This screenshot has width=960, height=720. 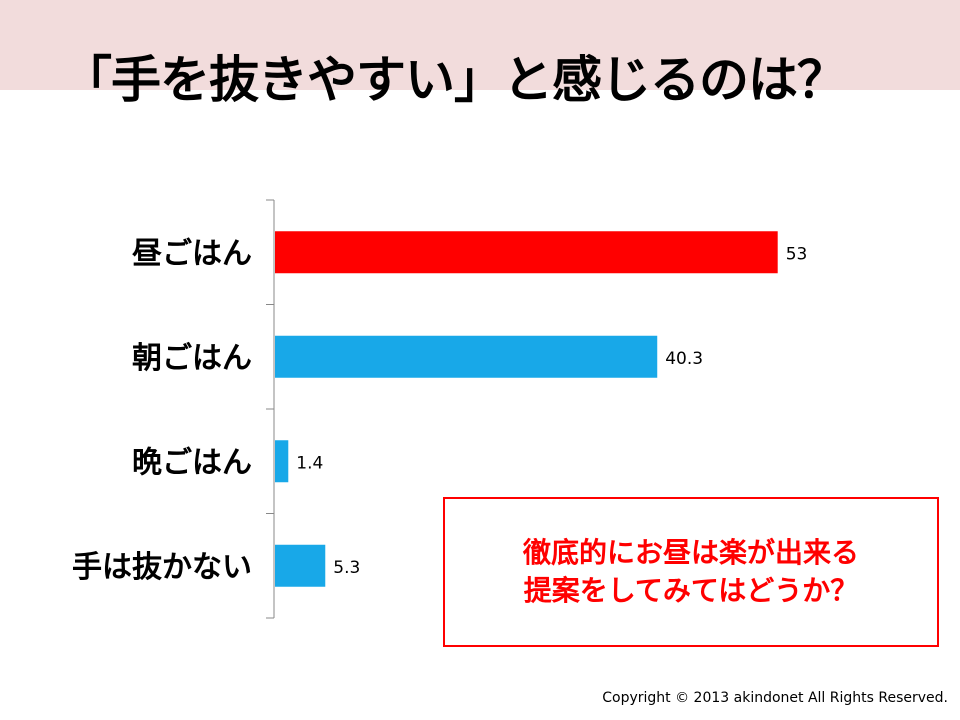 What do you see at coordinates (346, 568) in the screenshot?
I see `data-label: 5.3` at bounding box center [346, 568].